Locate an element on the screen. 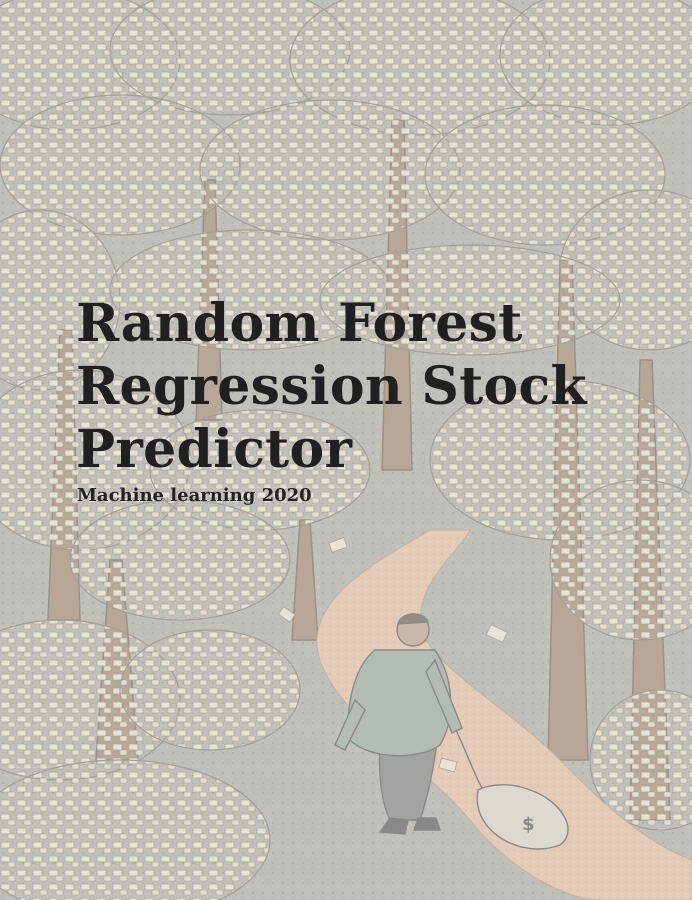 Image resolution: width=692 pixels, height=900 pixels. cover-title-line: Regression Stock is located at coordinates (331, 386).